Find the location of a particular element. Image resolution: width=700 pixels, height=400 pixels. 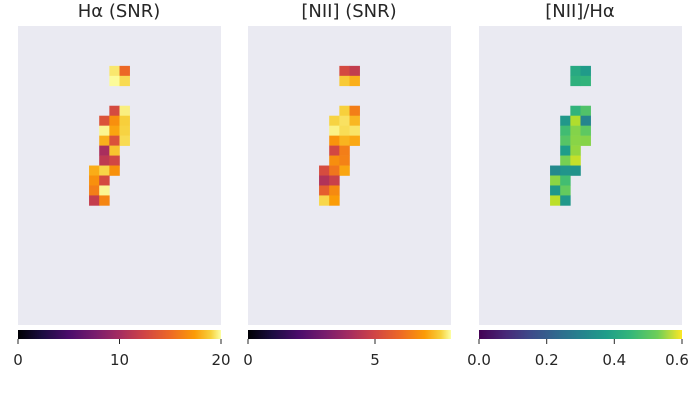

panel-title: [NII] (SNR) is located at coordinates (348, 11).